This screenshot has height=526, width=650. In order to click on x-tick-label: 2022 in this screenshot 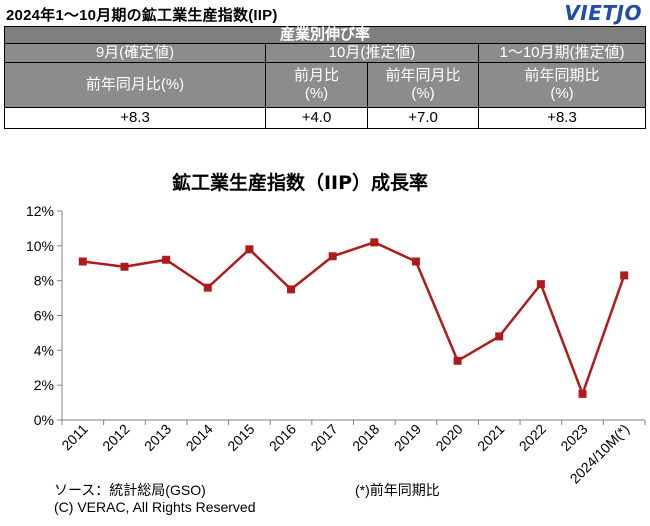, I will do `click(532, 437)`.